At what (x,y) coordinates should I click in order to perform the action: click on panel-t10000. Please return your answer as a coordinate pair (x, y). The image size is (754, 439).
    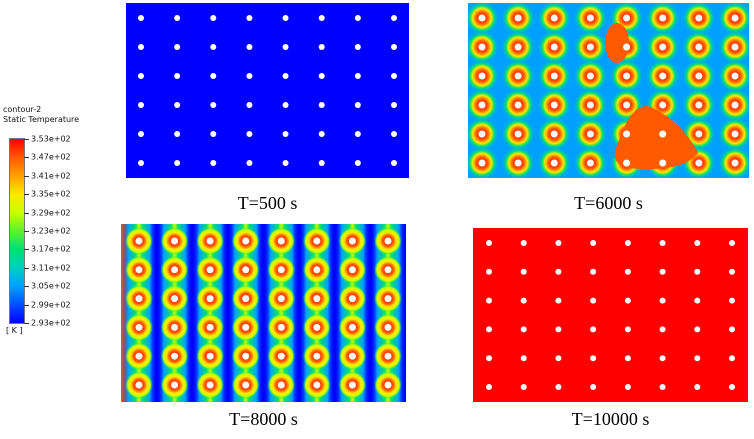
    Looking at the image, I should click on (610, 315).